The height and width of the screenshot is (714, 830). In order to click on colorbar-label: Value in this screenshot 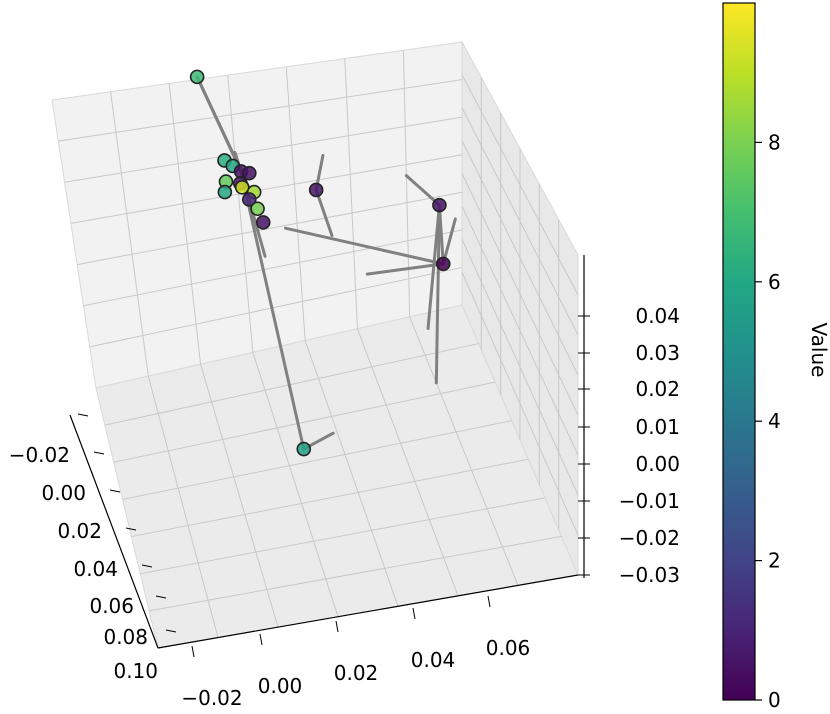, I will do `click(818, 350)`.